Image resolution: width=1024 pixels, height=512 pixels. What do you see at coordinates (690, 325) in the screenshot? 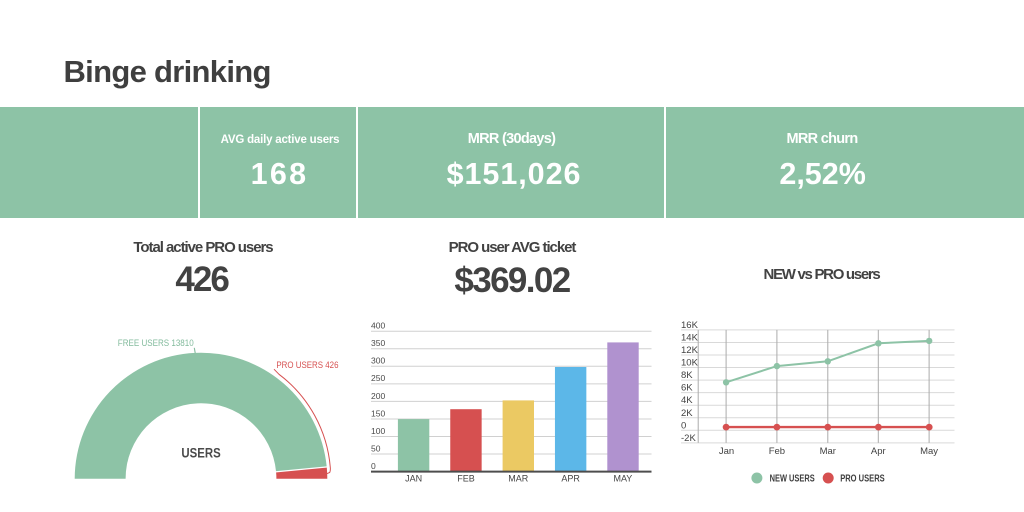
I see `svg-text: 16K` at bounding box center [690, 325].